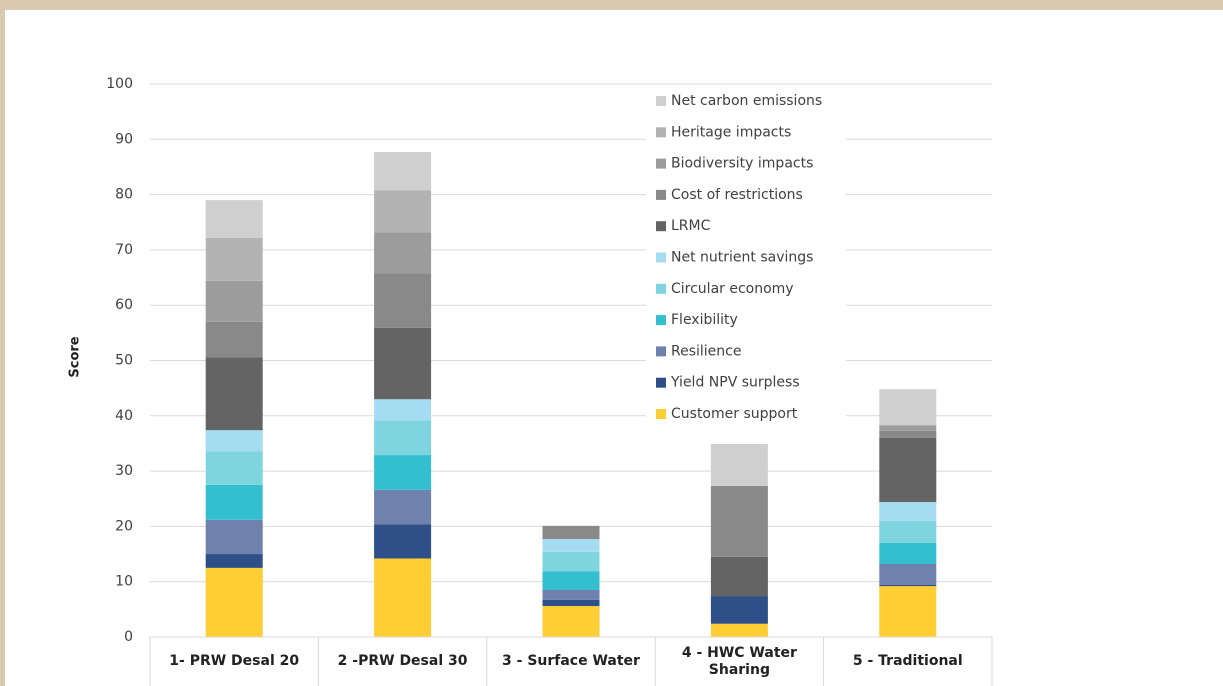 The width and height of the screenshot is (1223, 686). What do you see at coordinates (735, 383) in the screenshot?
I see `legend-label: Yield NPV surpless` at bounding box center [735, 383].